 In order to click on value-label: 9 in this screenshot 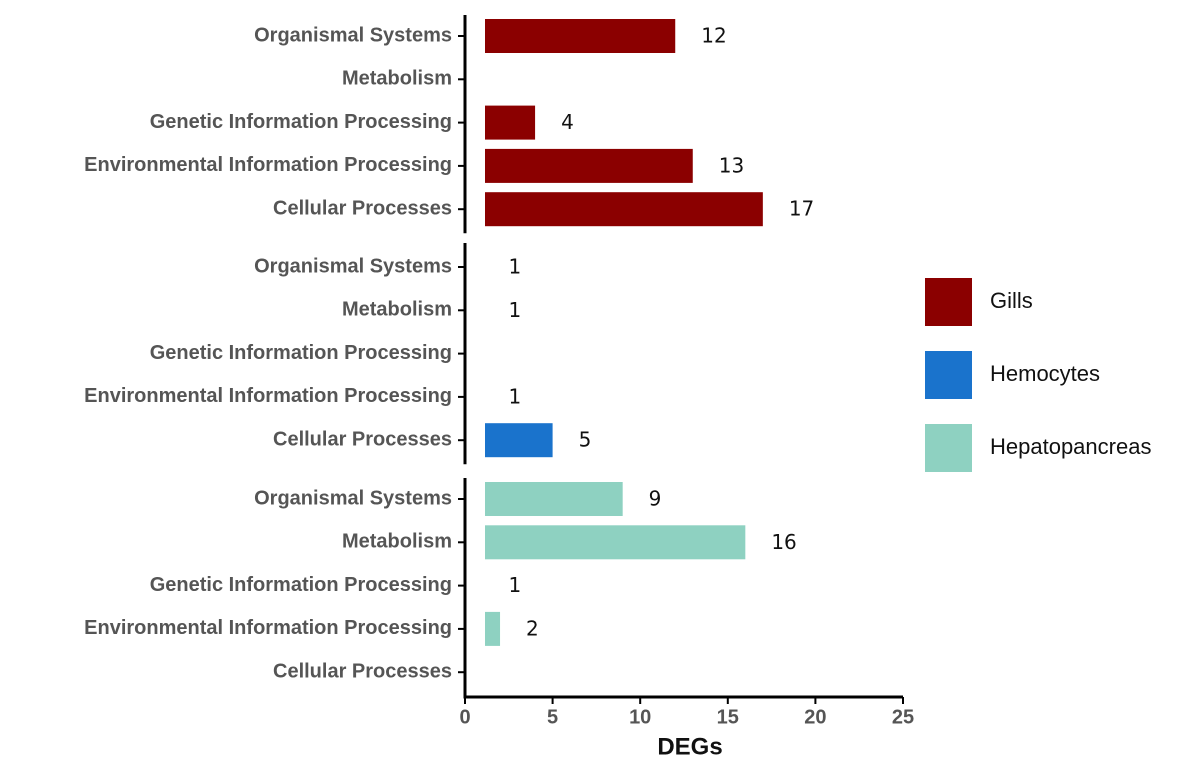, I will do `click(655, 499)`.